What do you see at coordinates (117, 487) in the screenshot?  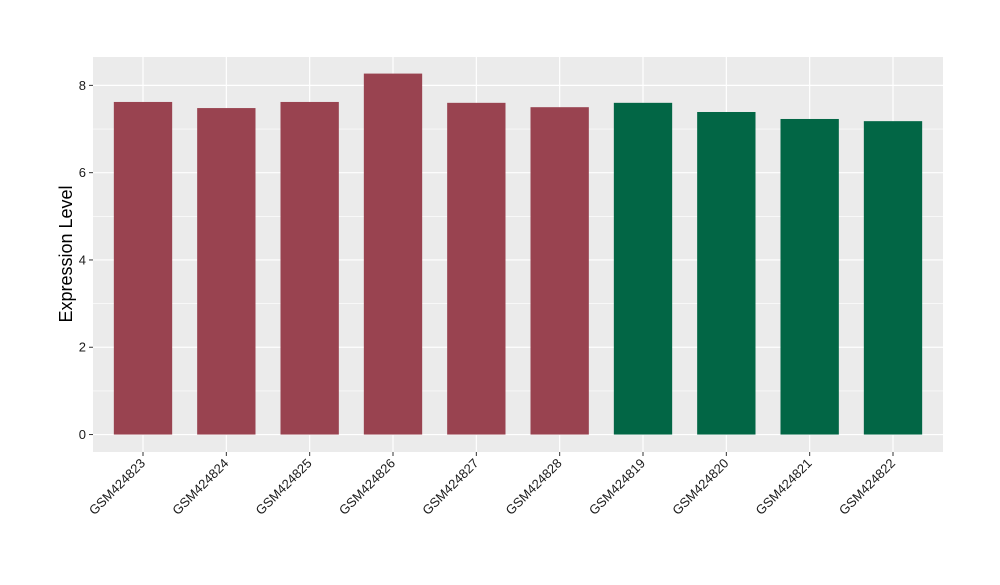 I see `x-tick-label: GSM424823` at bounding box center [117, 487].